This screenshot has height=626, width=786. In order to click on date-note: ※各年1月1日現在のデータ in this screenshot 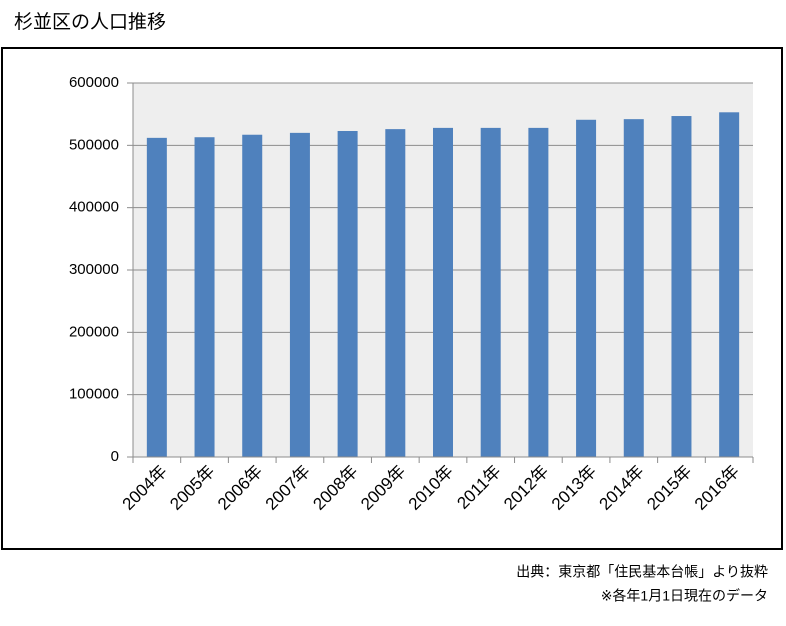, I will do `click(684, 596)`.